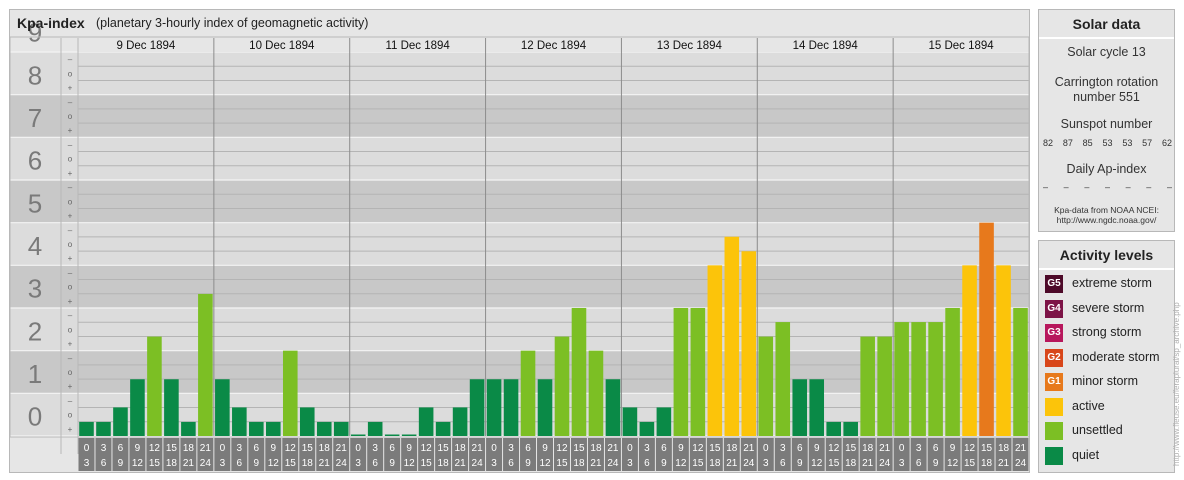 This screenshot has width=1184, height=480. Describe the element at coordinates (342, 448) in the screenshot. I see `interval-start-label: 21` at that location.